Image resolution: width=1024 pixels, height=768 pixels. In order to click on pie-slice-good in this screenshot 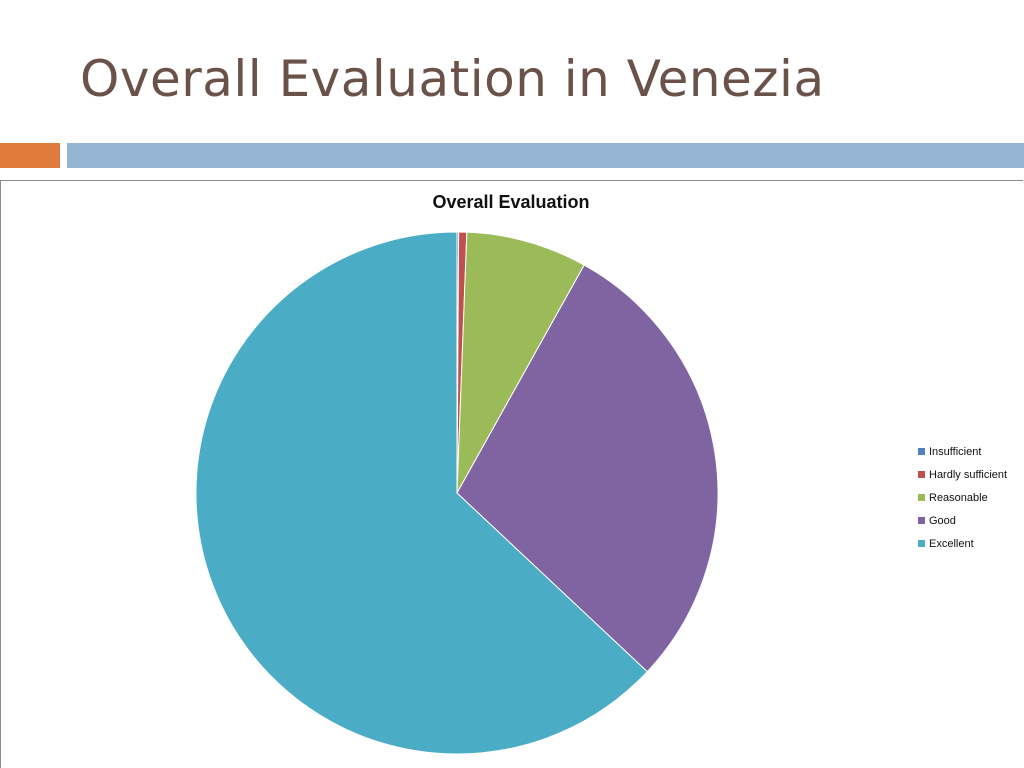, I will do `click(587, 468)`.